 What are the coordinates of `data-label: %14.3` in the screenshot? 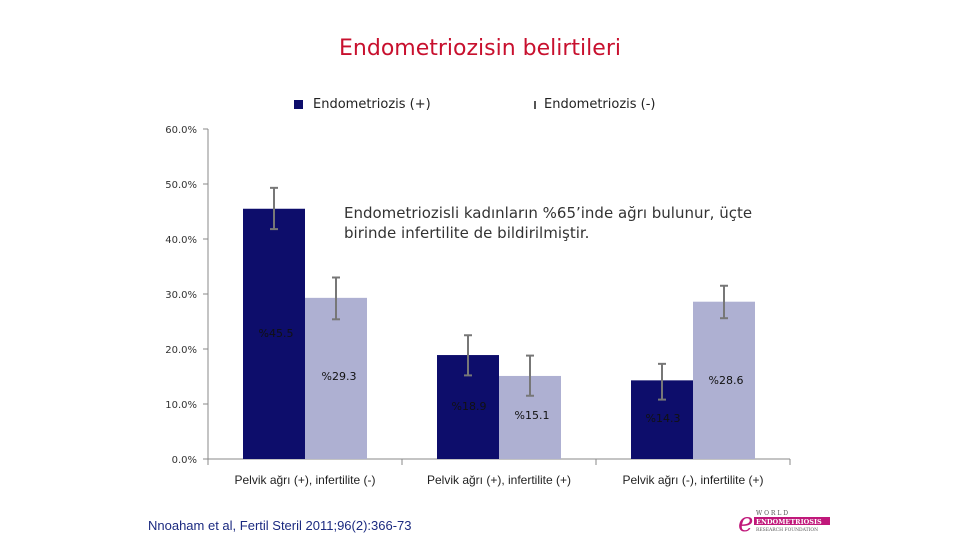 It's located at (663, 418).